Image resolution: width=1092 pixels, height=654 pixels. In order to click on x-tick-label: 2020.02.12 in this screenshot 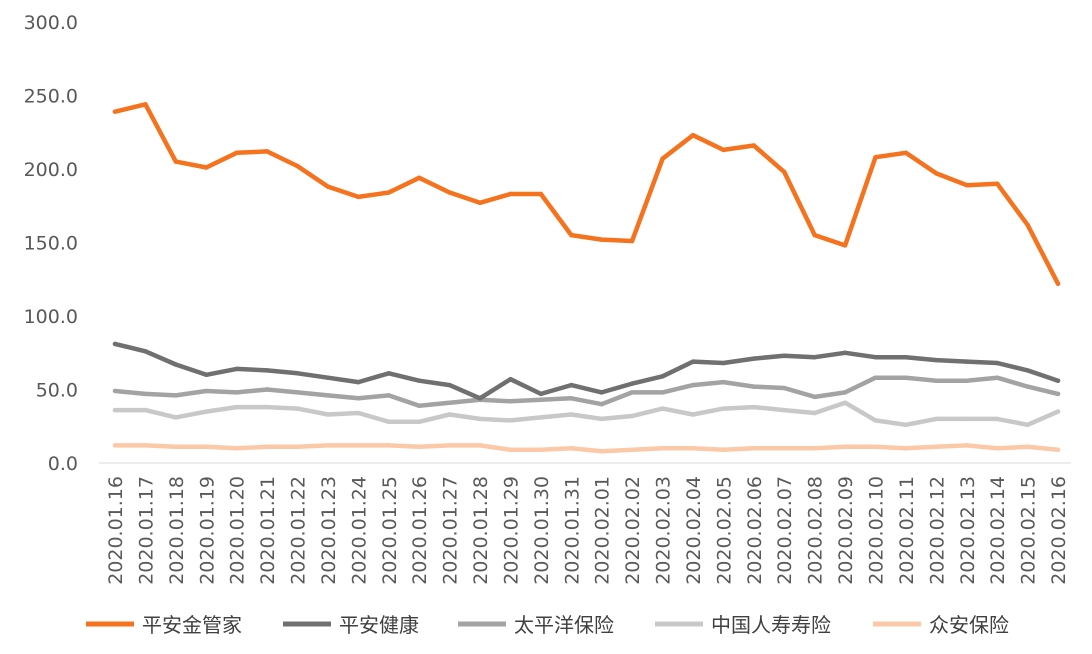, I will do `click(937, 530)`.